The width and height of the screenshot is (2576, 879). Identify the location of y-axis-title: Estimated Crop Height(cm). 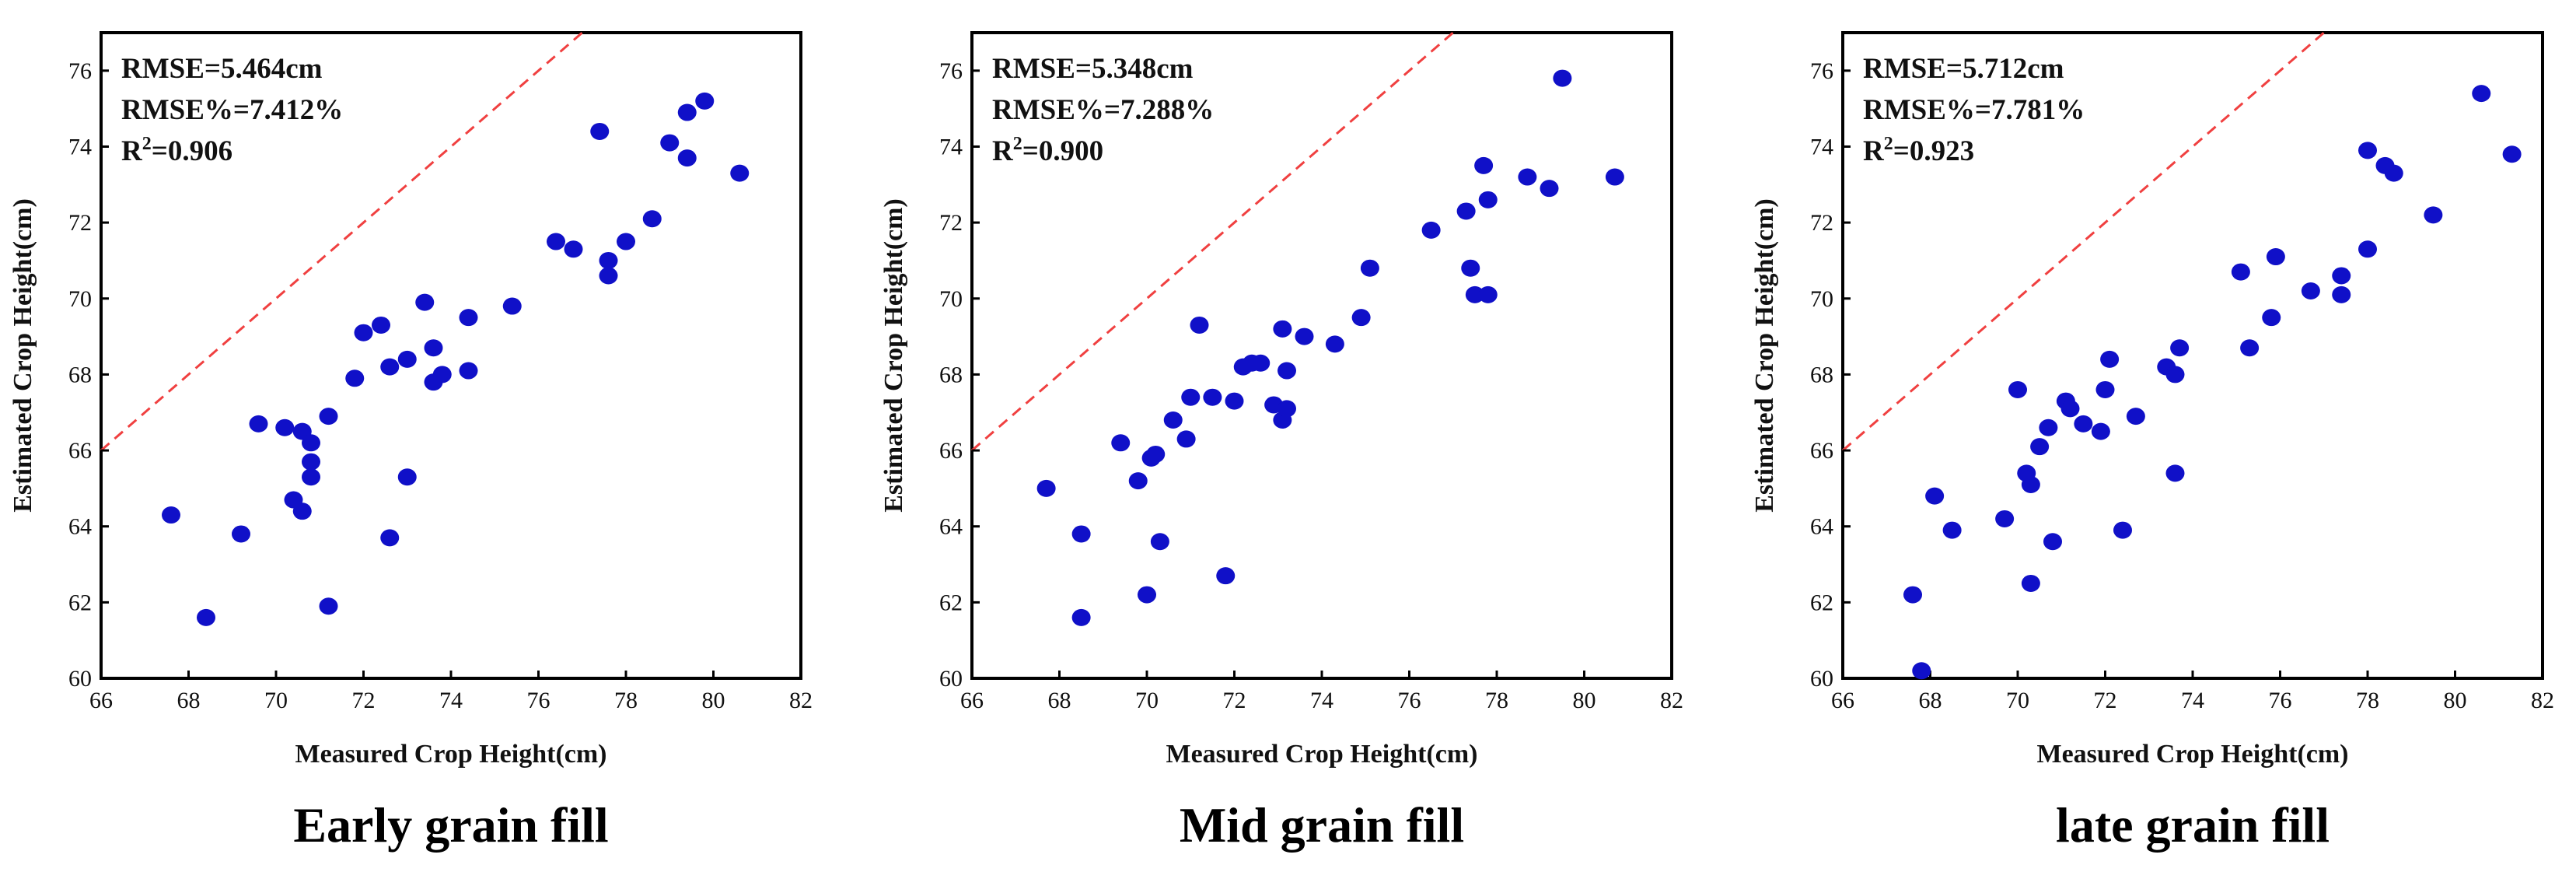
(893, 356).